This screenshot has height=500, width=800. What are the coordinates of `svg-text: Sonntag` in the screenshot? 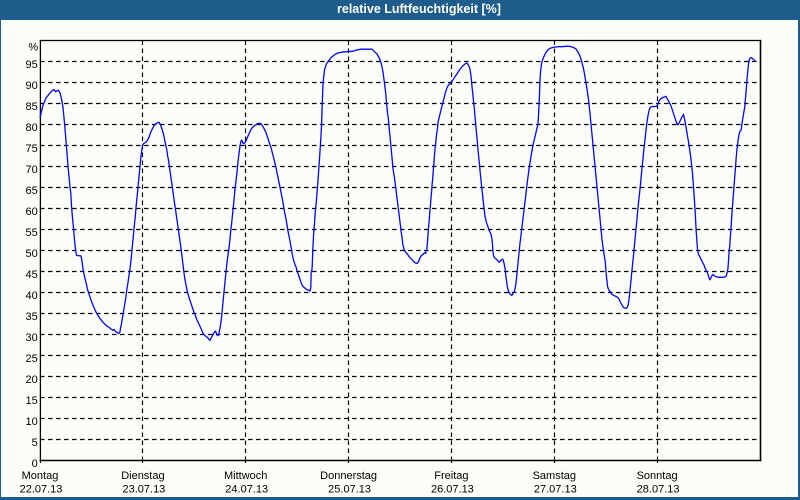 It's located at (657, 476).